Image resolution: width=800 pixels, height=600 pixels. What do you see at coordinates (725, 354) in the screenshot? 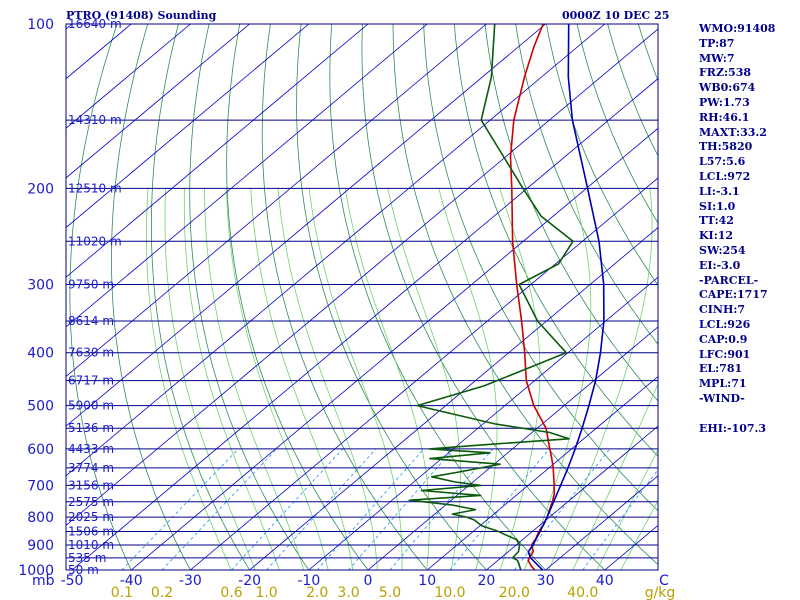
I see `index-item: LFC:901` at bounding box center [725, 354].